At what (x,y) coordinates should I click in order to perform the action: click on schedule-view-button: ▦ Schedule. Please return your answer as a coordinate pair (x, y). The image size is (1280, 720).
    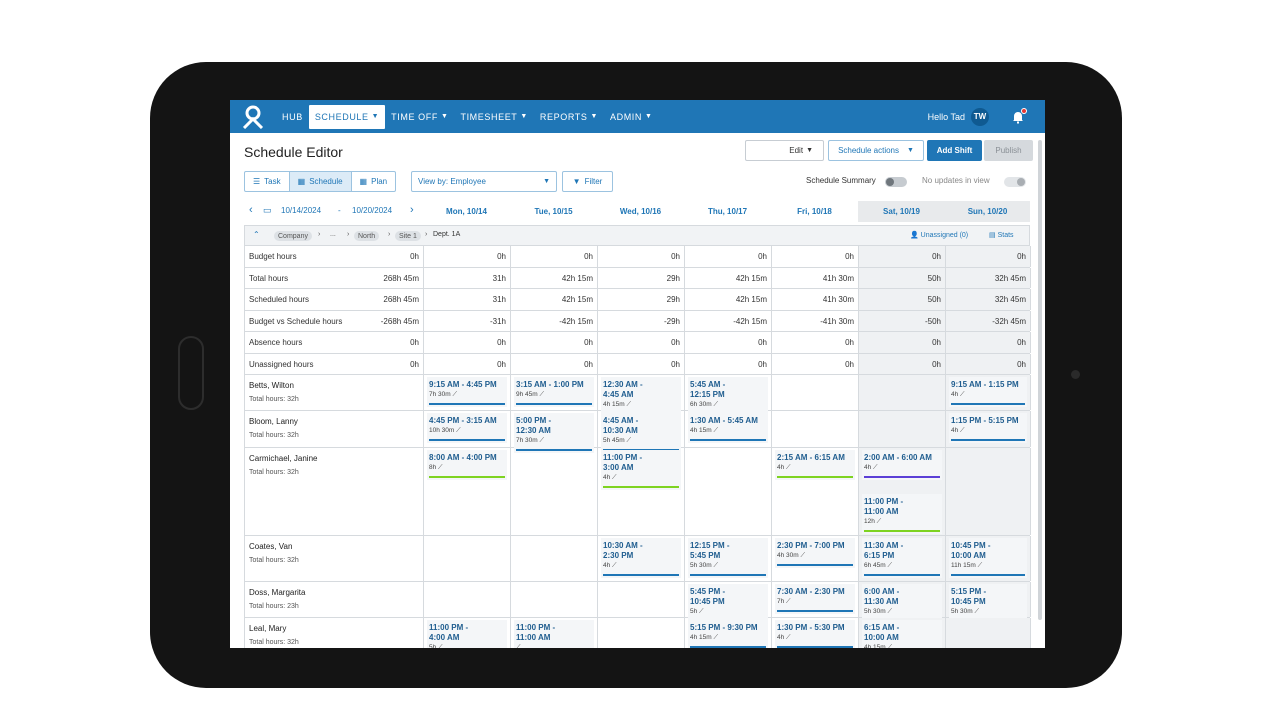
    Looking at the image, I should click on (320, 181).